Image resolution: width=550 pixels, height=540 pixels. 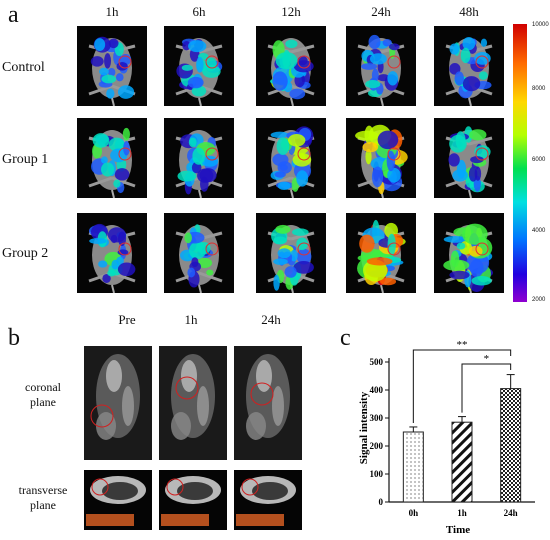 What do you see at coordinates (199, 11) in the screenshot?
I see `time-label-6h: 6h` at bounding box center [199, 11].